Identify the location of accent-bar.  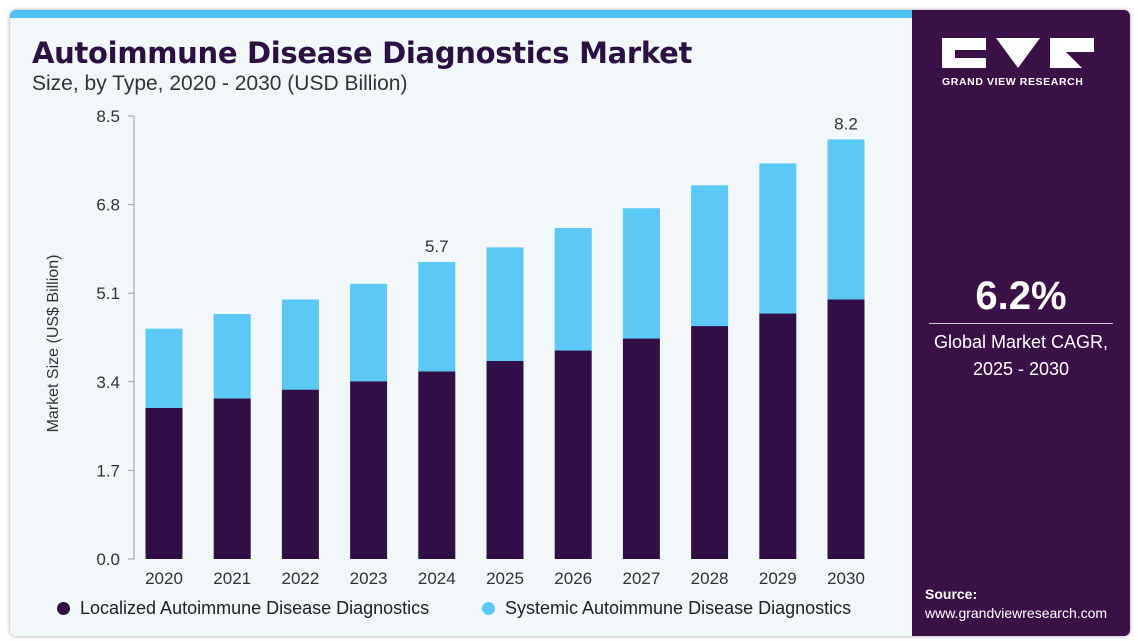
(461, 14).